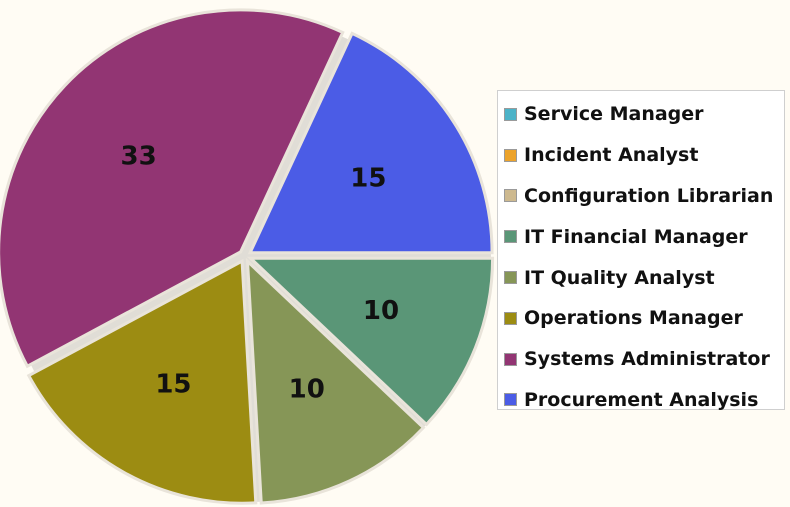  I want to click on legend-label: Systems Administrator, so click(647, 359).